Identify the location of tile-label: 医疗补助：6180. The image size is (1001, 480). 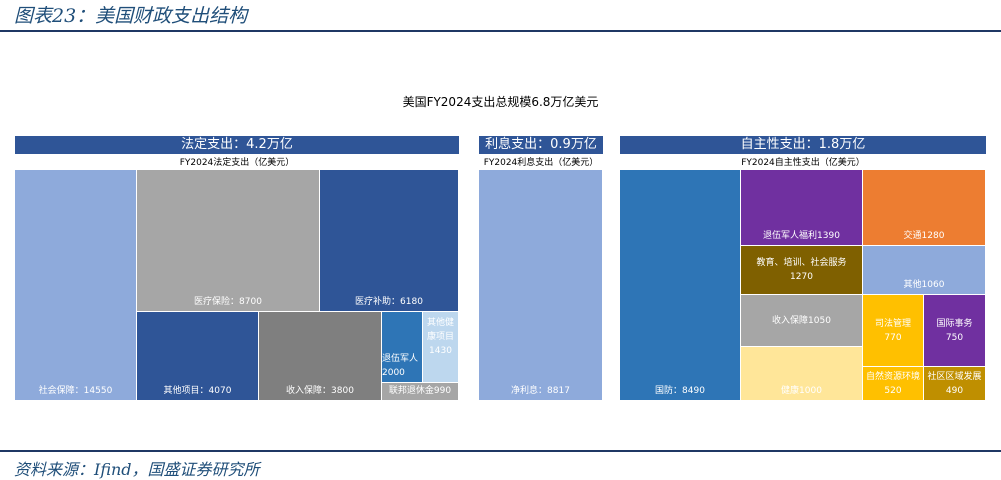
(389, 302).